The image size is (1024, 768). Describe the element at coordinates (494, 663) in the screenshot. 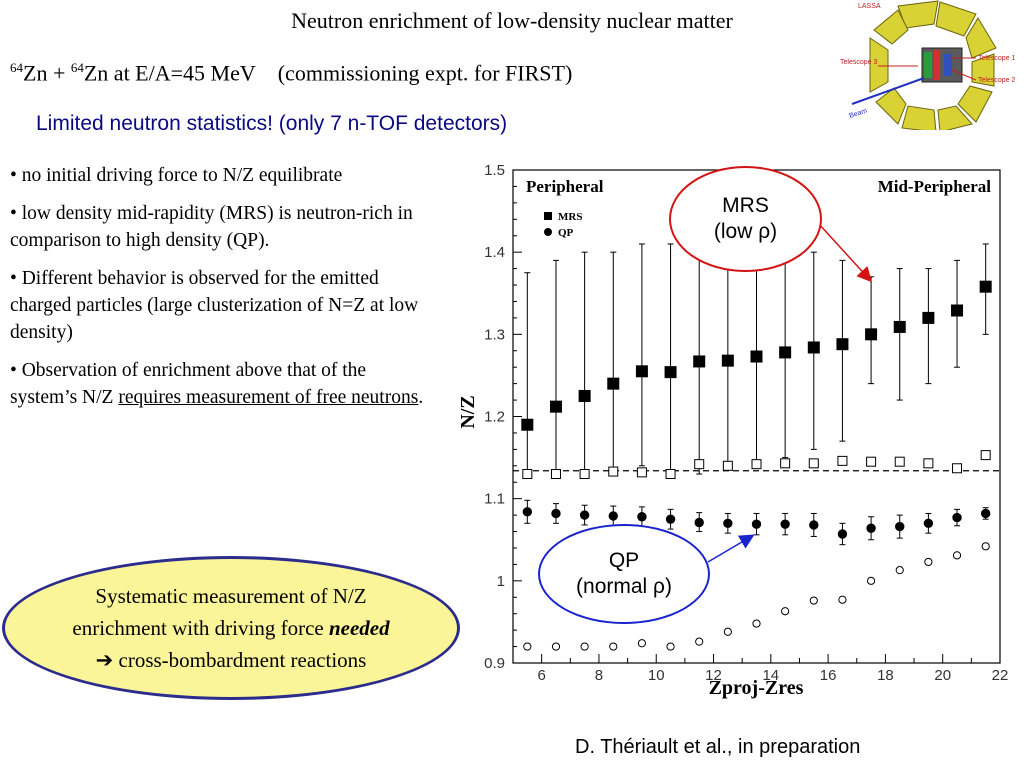

I see `y-tick-label: 0.9` at that location.